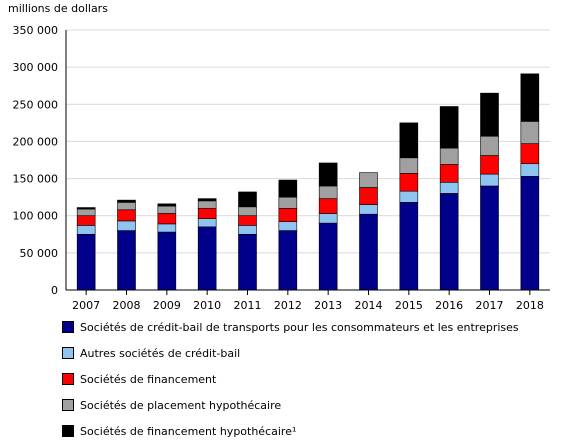 This screenshot has width=580, height=448. Describe the element at coordinates (127, 304) in the screenshot. I see `x-tick-label: 2008` at that location.